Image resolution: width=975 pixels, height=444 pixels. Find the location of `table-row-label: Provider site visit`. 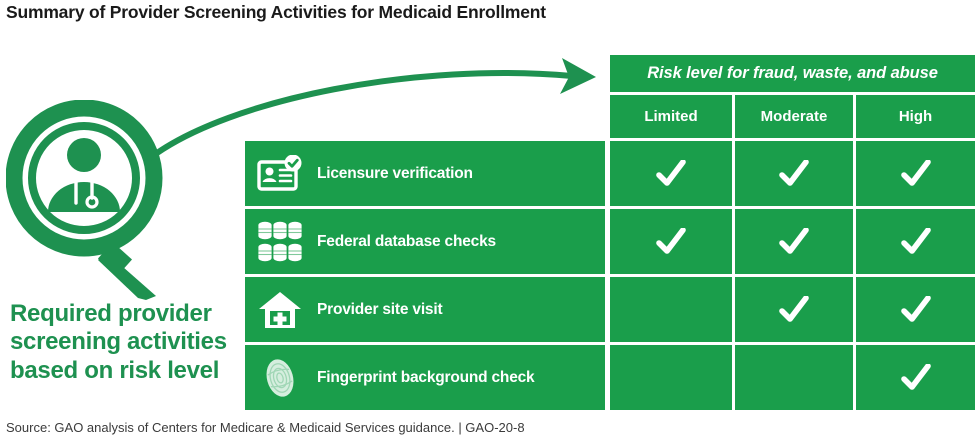

table-row-label: Provider site visit is located at coordinates (425, 309).